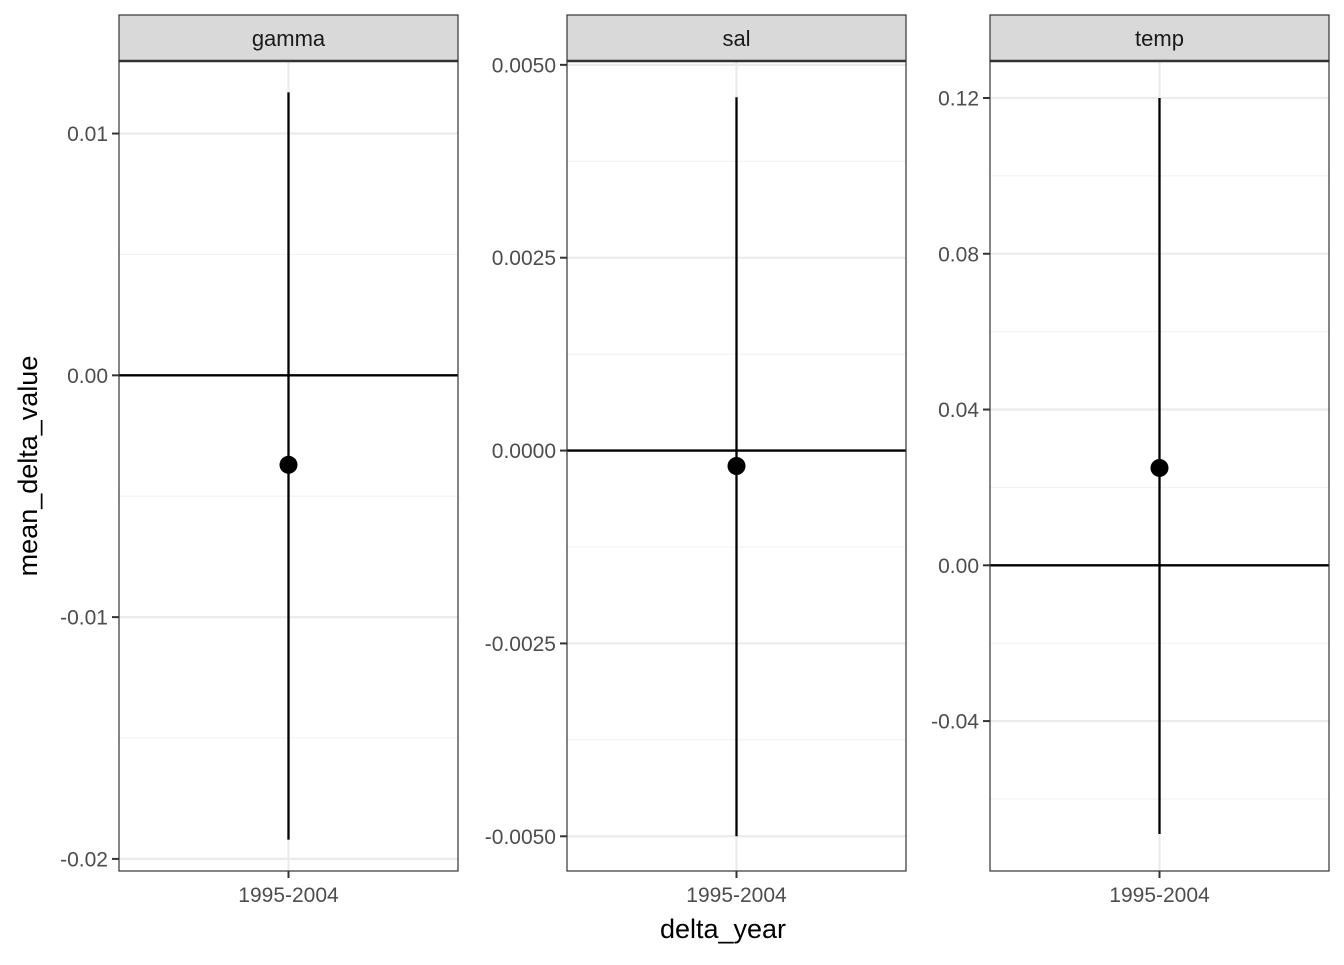 This screenshot has height=965, width=1344. What do you see at coordinates (723, 929) in the screenshot?
I see `x-axis-title: delta_year` at bounding box center [723, 929].